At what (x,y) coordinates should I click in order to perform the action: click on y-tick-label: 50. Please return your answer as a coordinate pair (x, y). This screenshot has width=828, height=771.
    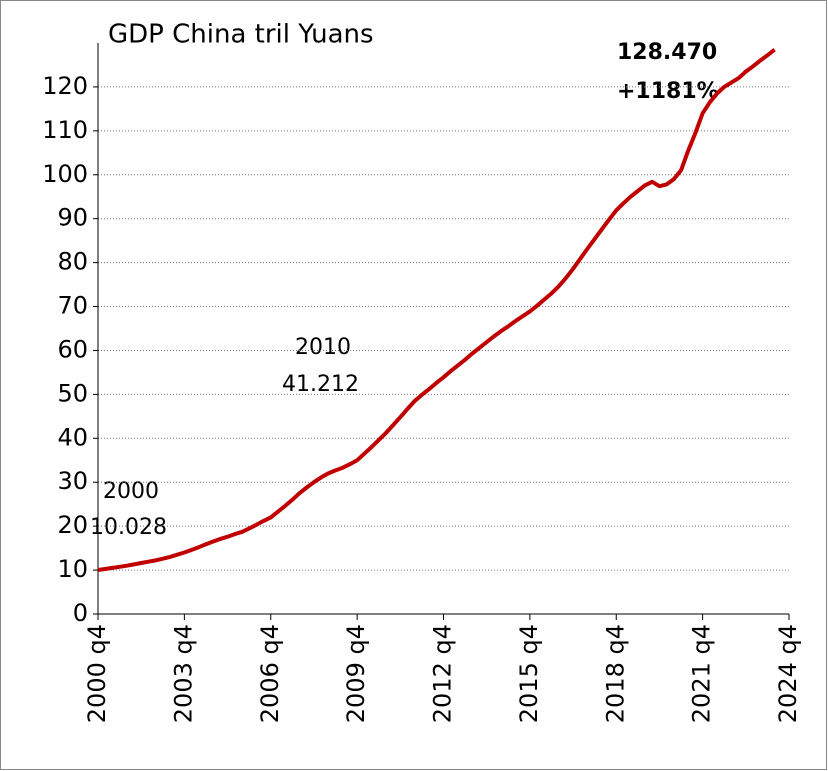
    Looking at the image, I should click on (72, 393).